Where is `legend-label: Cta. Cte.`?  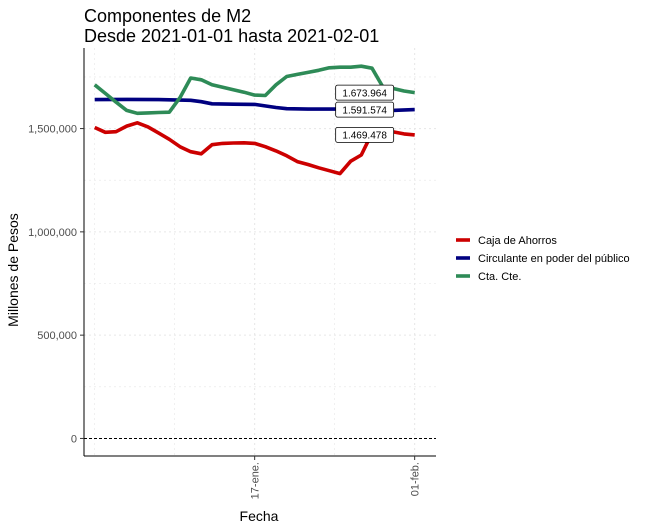 legend-label: Cta. Cte. is located at coordinates (499, 277).